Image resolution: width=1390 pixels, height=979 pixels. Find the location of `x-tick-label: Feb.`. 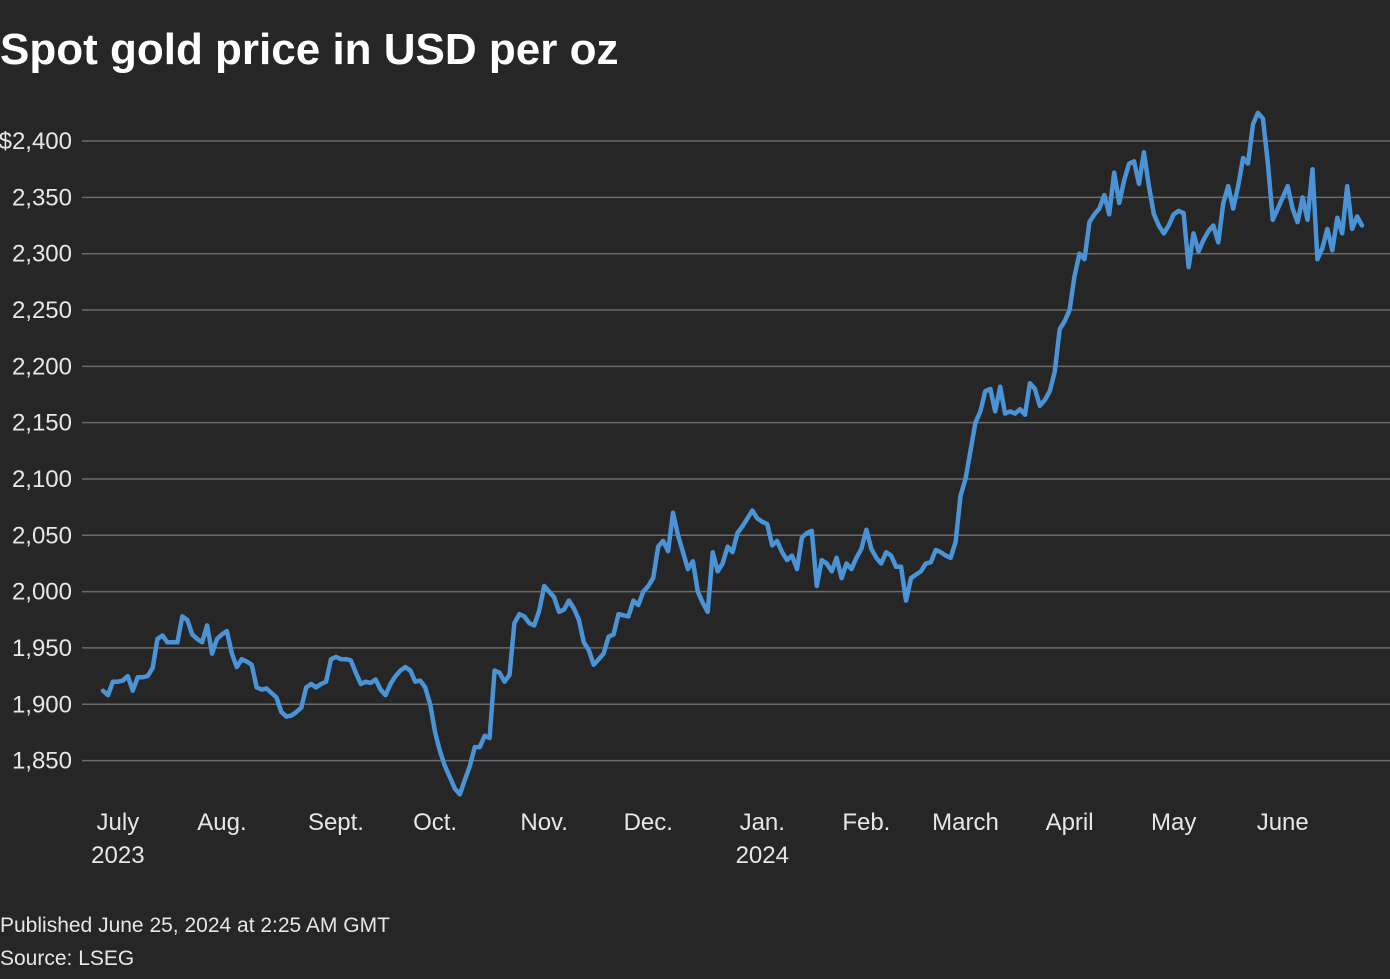

x-tick-label: Feb. is located at coordinates (866, 822).